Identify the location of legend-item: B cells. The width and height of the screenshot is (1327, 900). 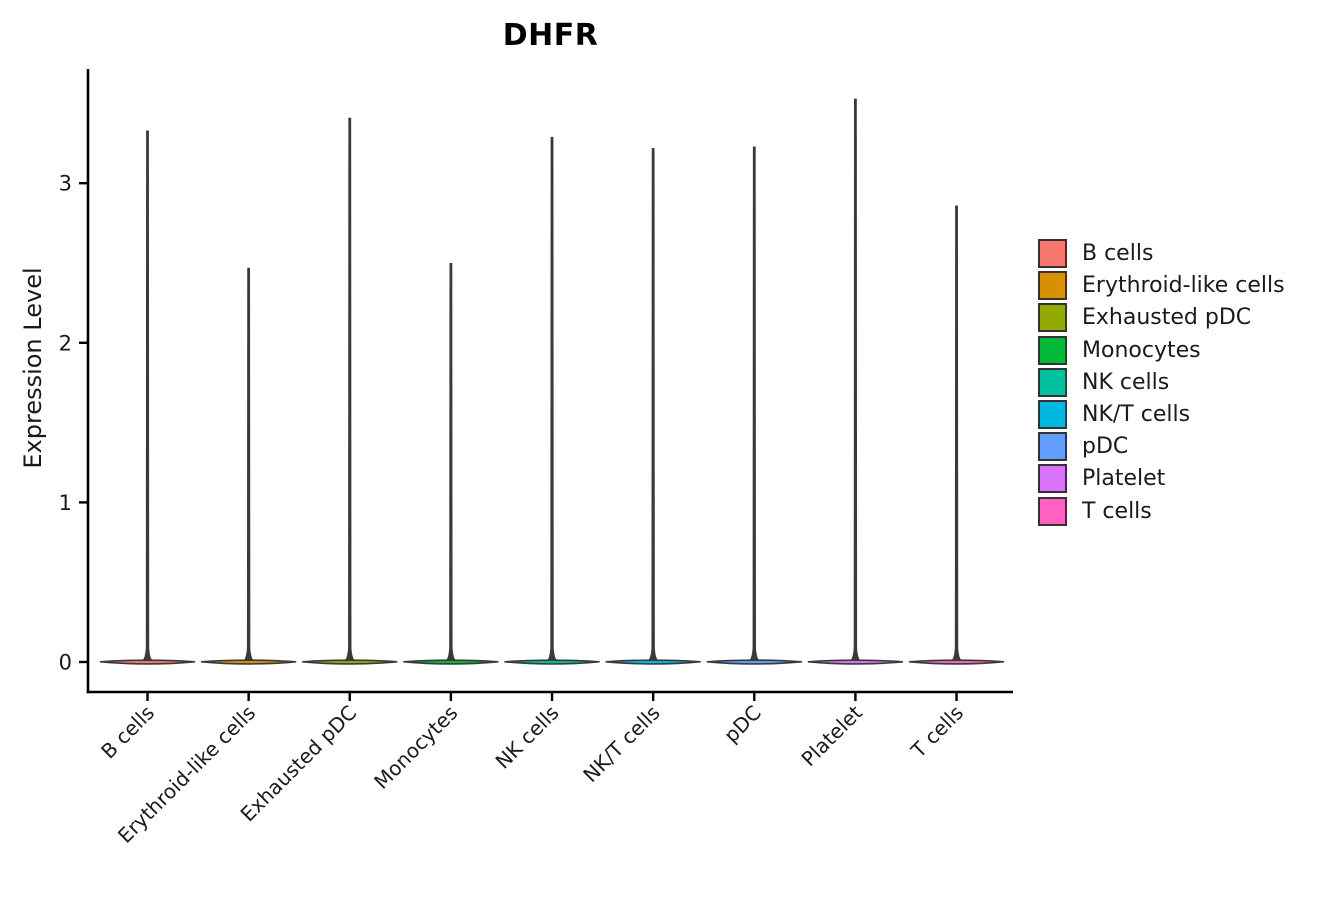
(1161, 253).